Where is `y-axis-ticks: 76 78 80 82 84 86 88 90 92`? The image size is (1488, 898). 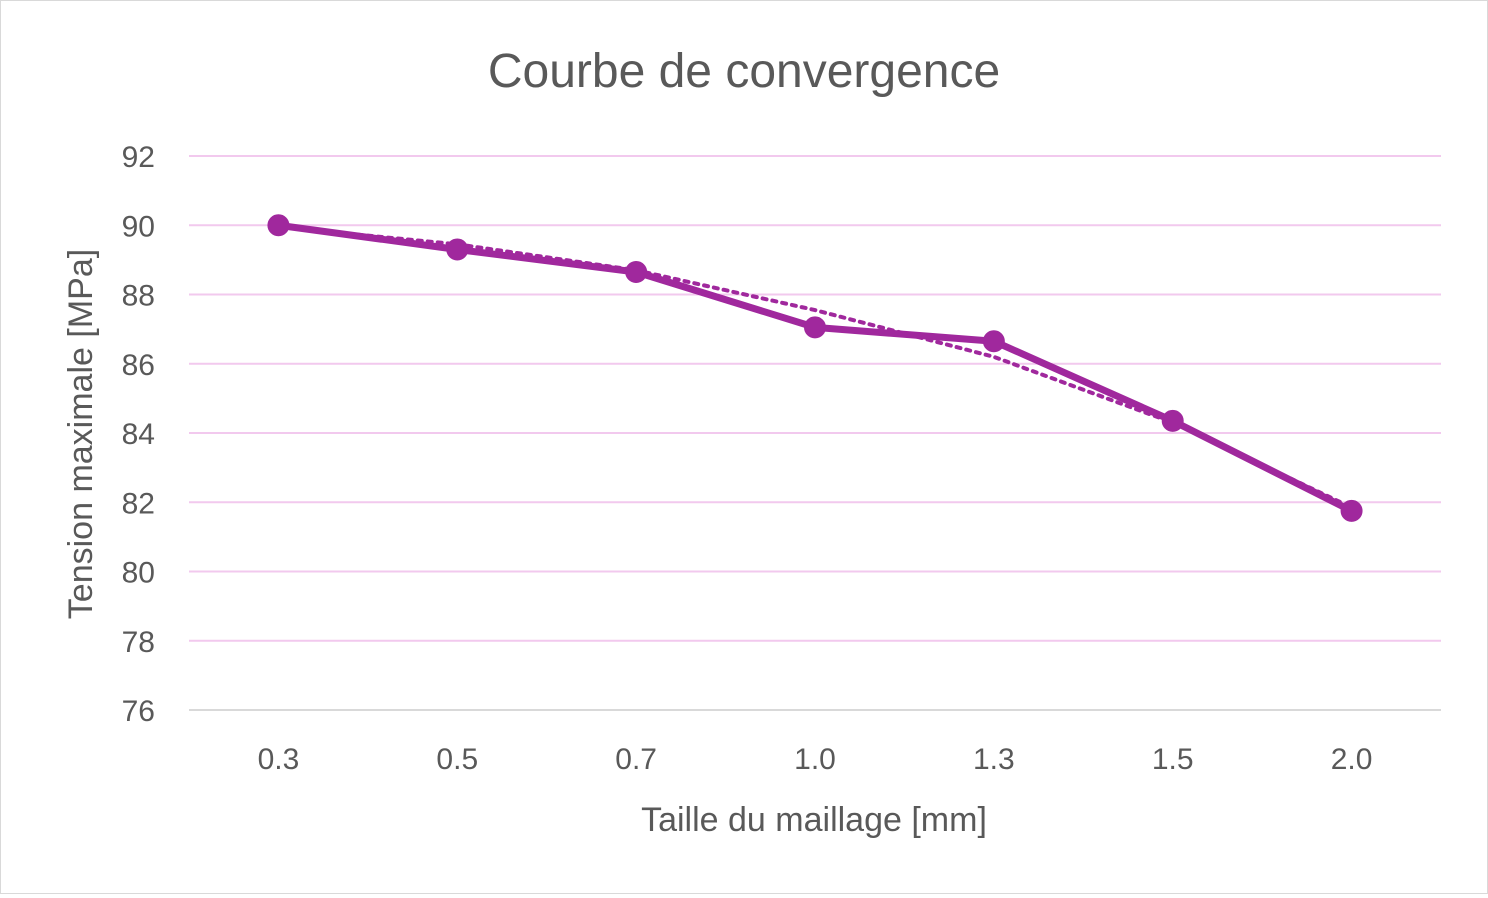 y-axis-ticks: 76 78 80 82 84 86 88 90 92 is located at coordinates (138, 434).